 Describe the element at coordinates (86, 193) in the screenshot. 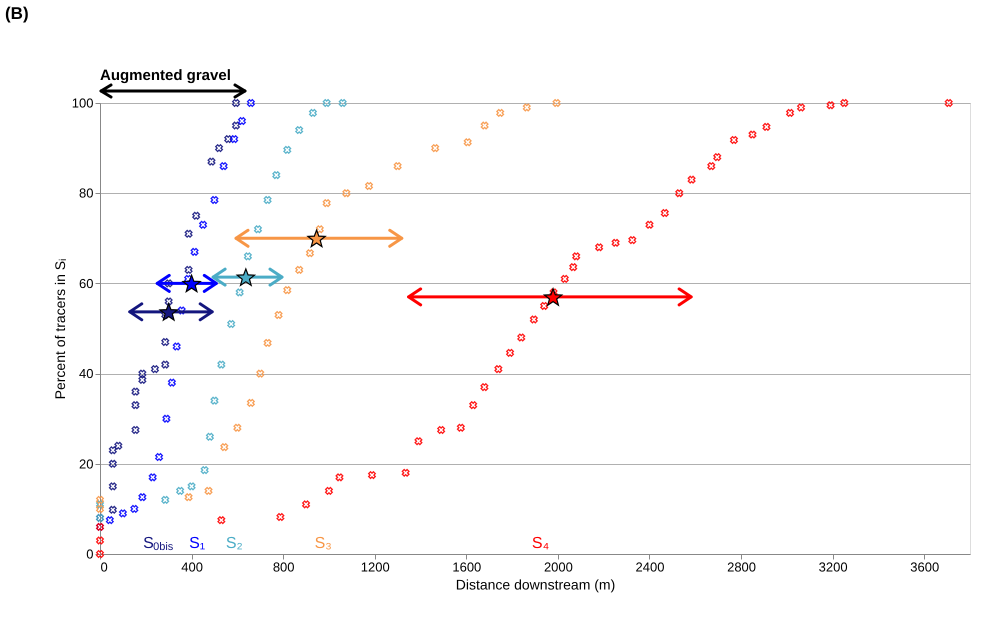

I see `y-tick-label: 80` at that location.